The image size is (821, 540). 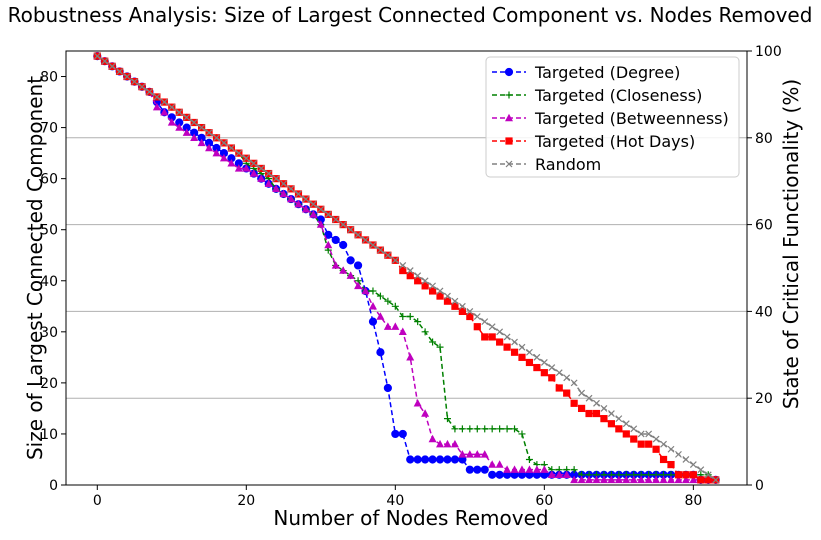 I want to click on y-tick-label: 10, so click(x=49, y=435).